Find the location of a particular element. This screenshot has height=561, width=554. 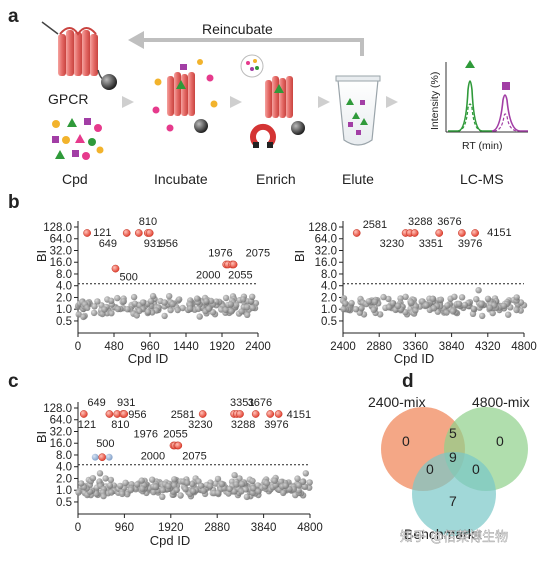

lcms-peak-purple is located at coordinates (509, 113).